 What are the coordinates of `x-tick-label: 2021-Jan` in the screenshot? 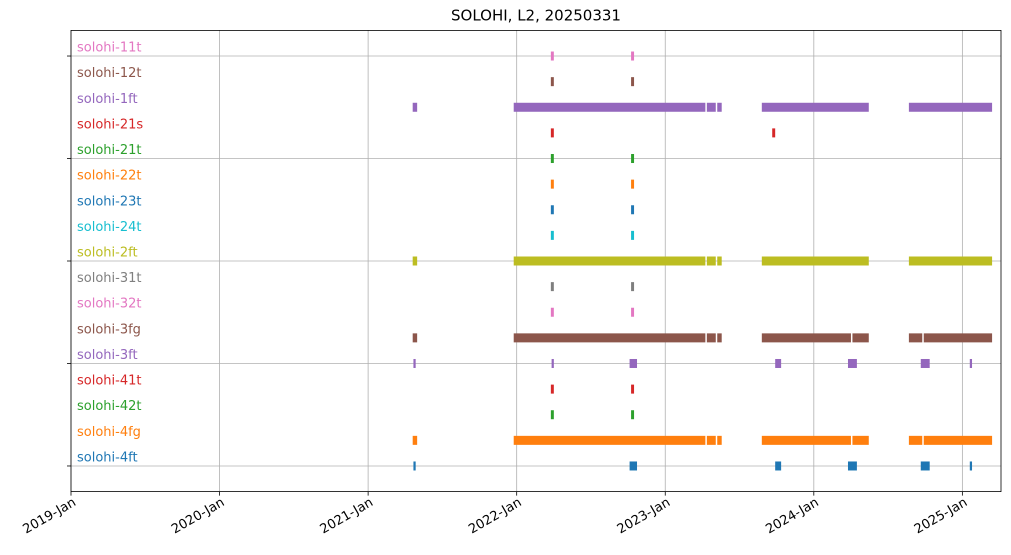 It's located at (347, 516).